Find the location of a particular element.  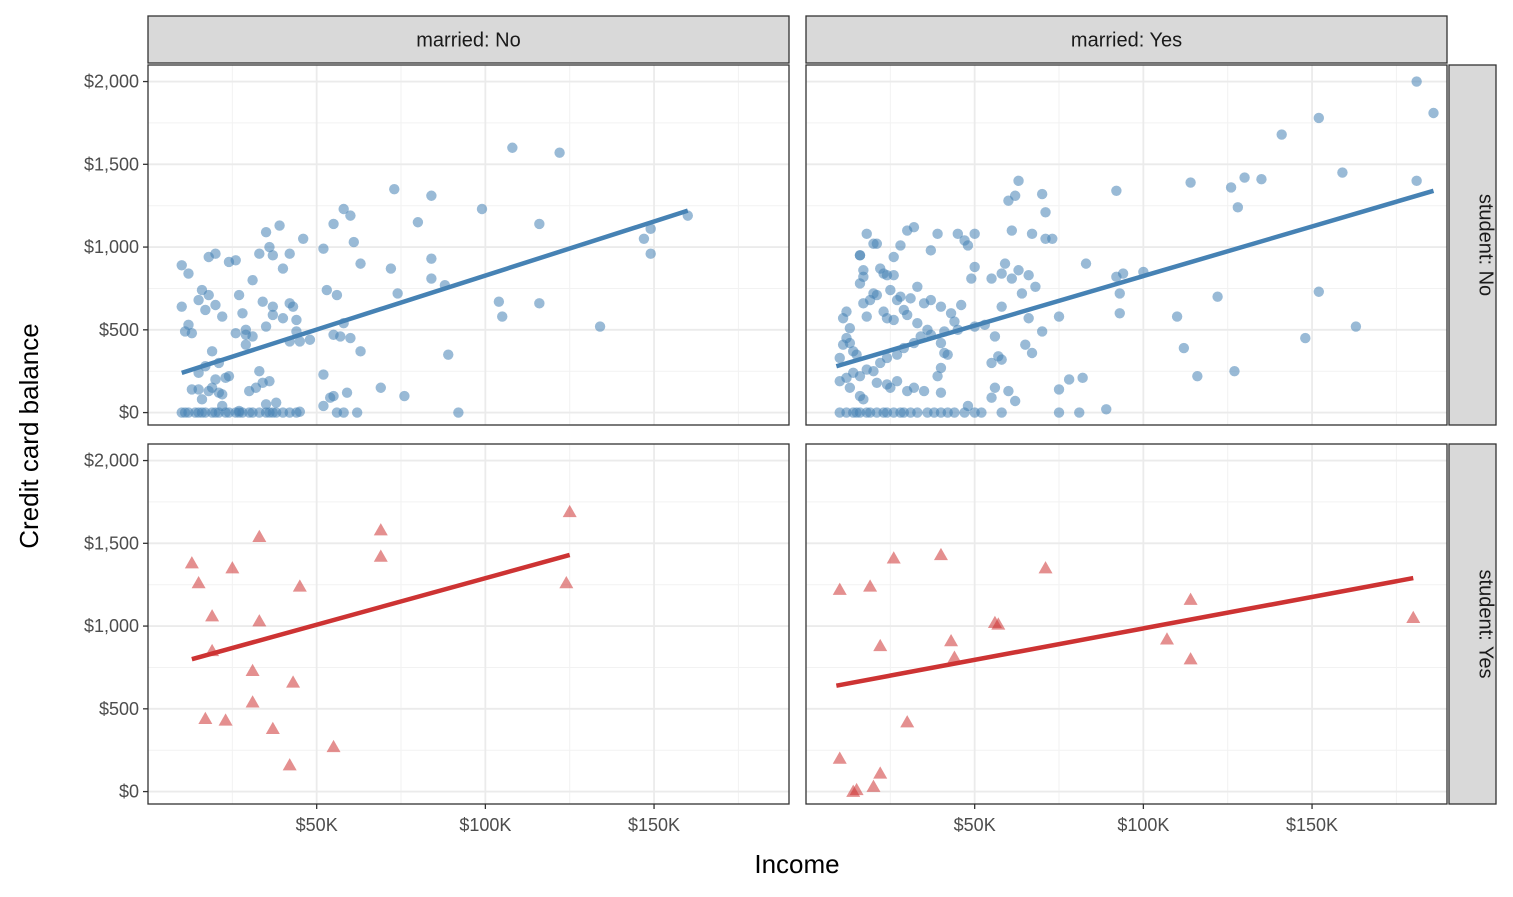

strip-label-col: married: No is located at coordinates (468, 41).